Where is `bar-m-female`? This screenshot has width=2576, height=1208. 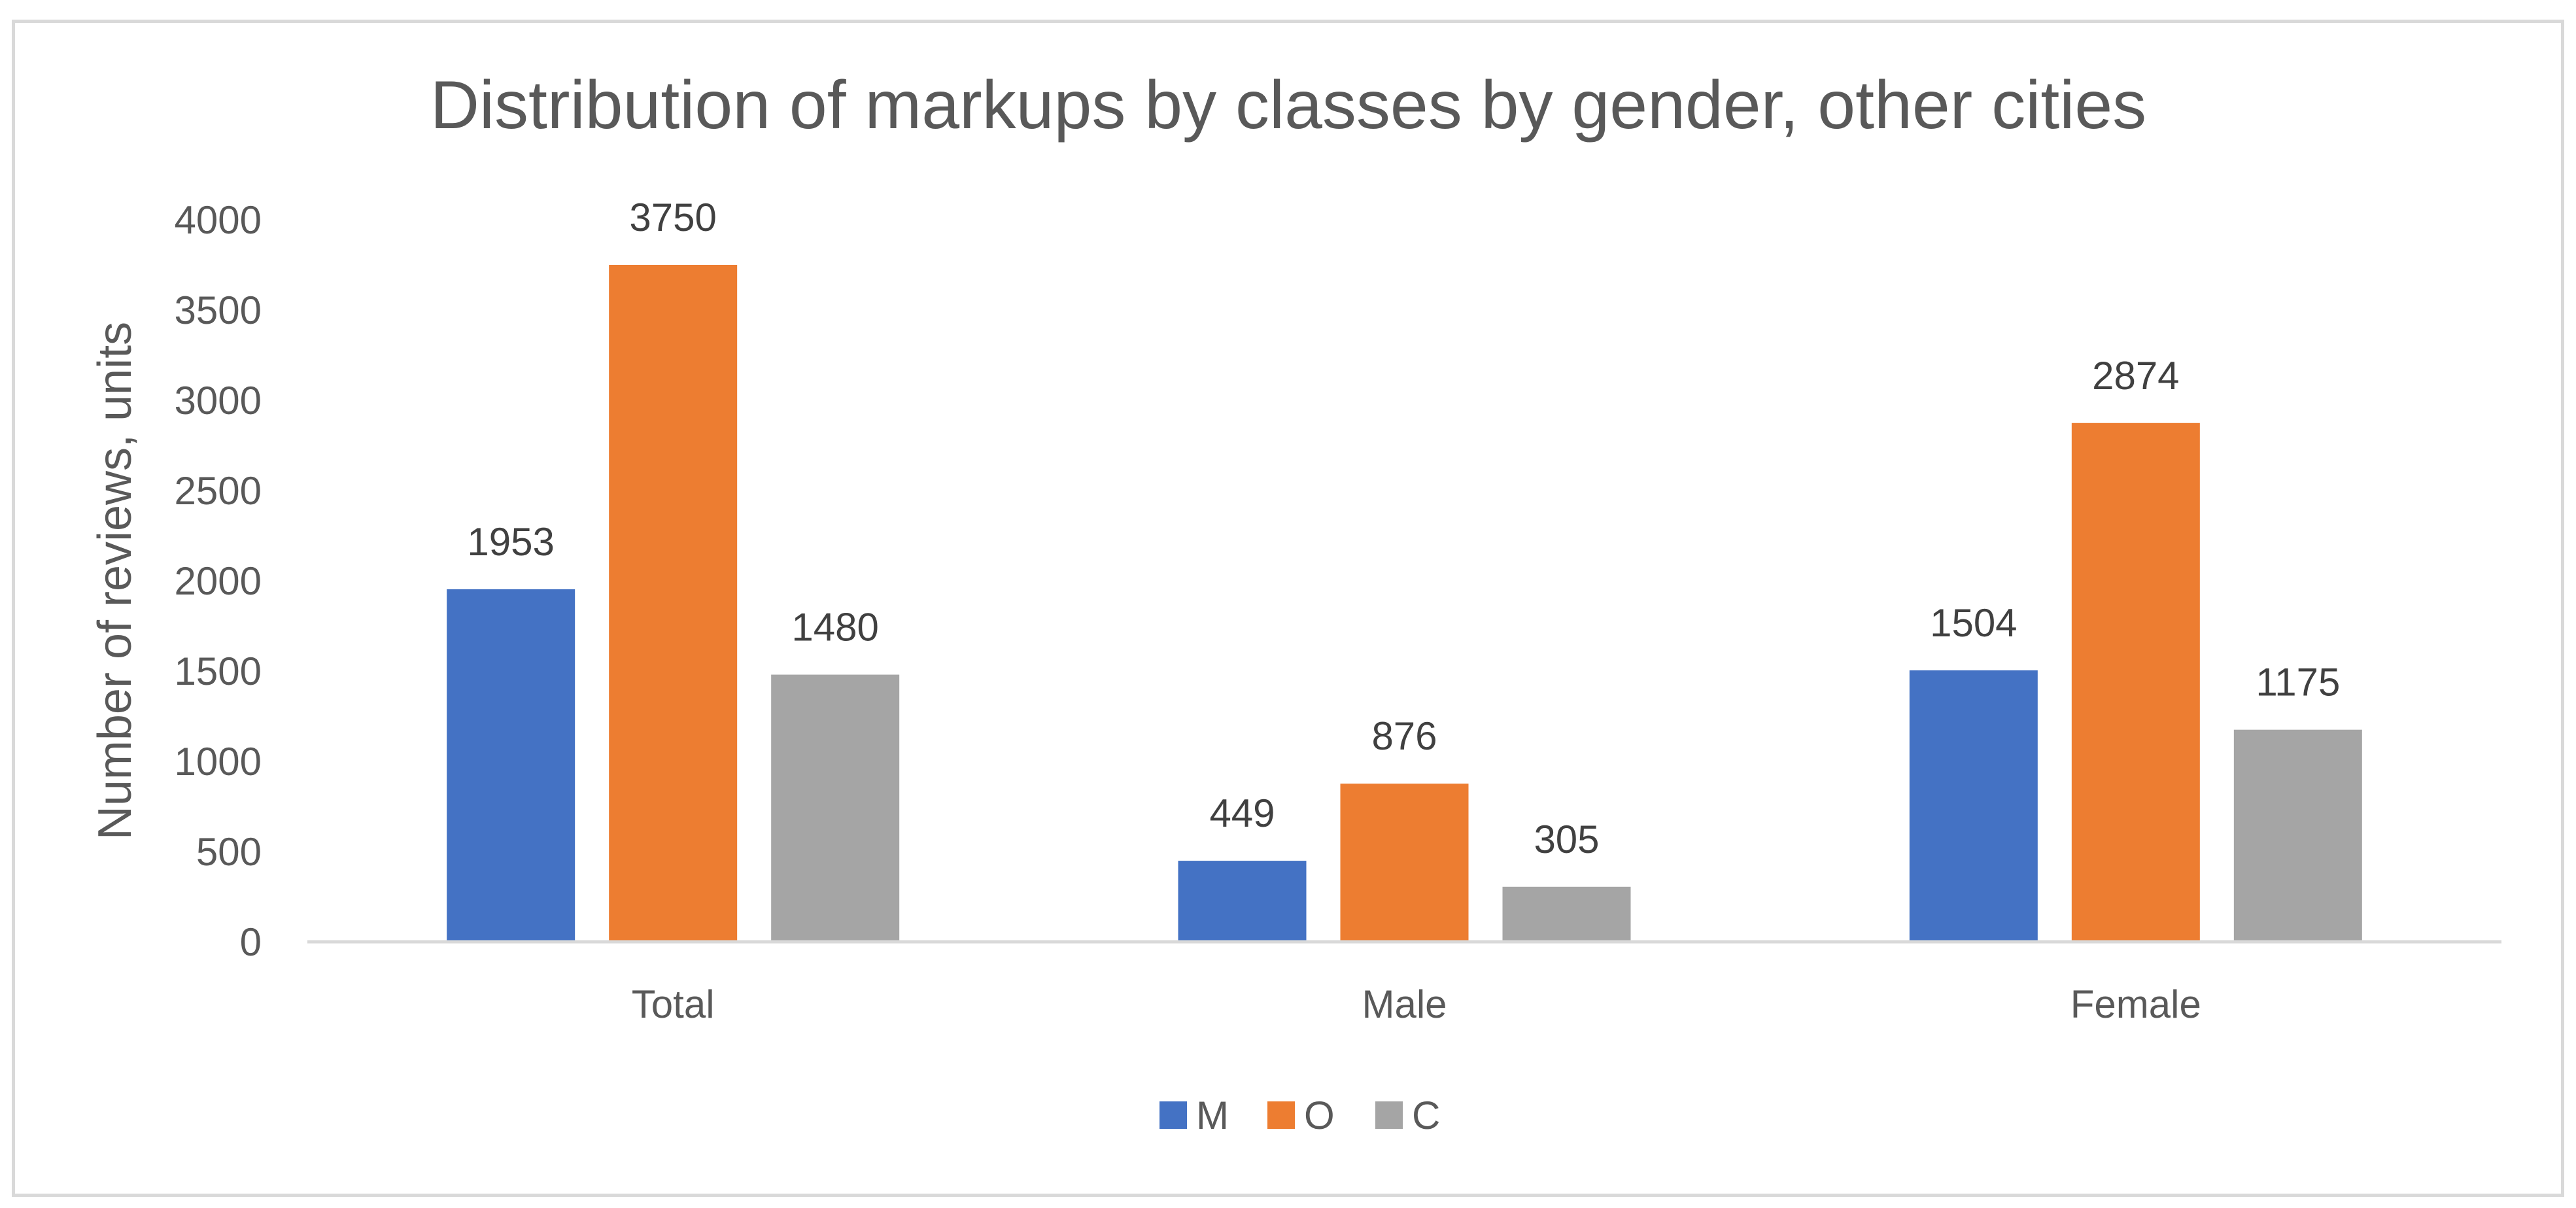
bar-m-female is located at coordinates (1974, 806).